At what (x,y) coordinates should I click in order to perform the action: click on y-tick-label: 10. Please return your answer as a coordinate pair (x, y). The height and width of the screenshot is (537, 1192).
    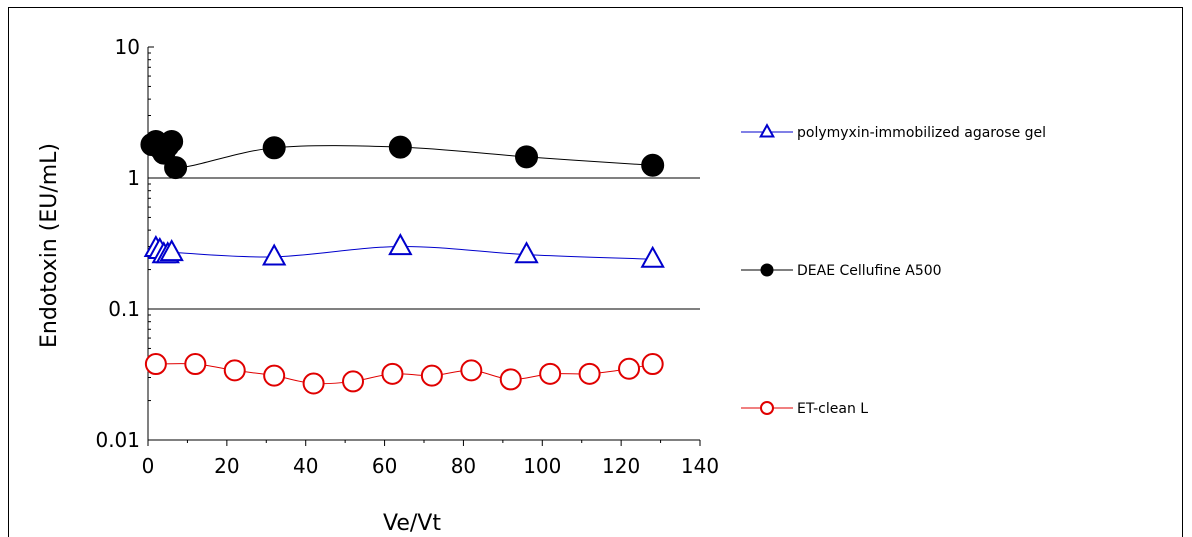
    Looking at the image, I should click on (127, 47).